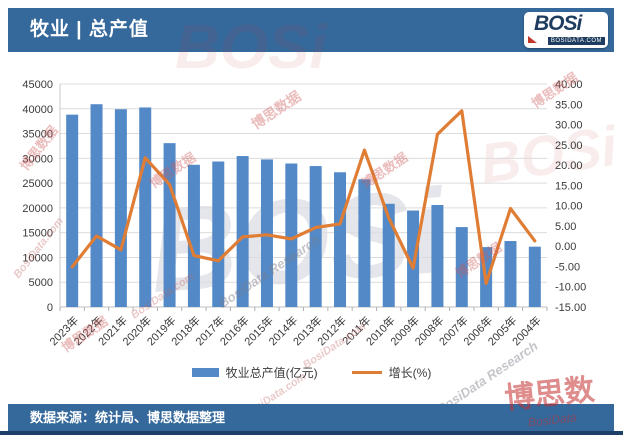 The image size is (623, 435). What do you see at coordinates (569, 146) in the screenshot?
I see `right-axis-tick: 25.00` at bounding box center [569, 146].